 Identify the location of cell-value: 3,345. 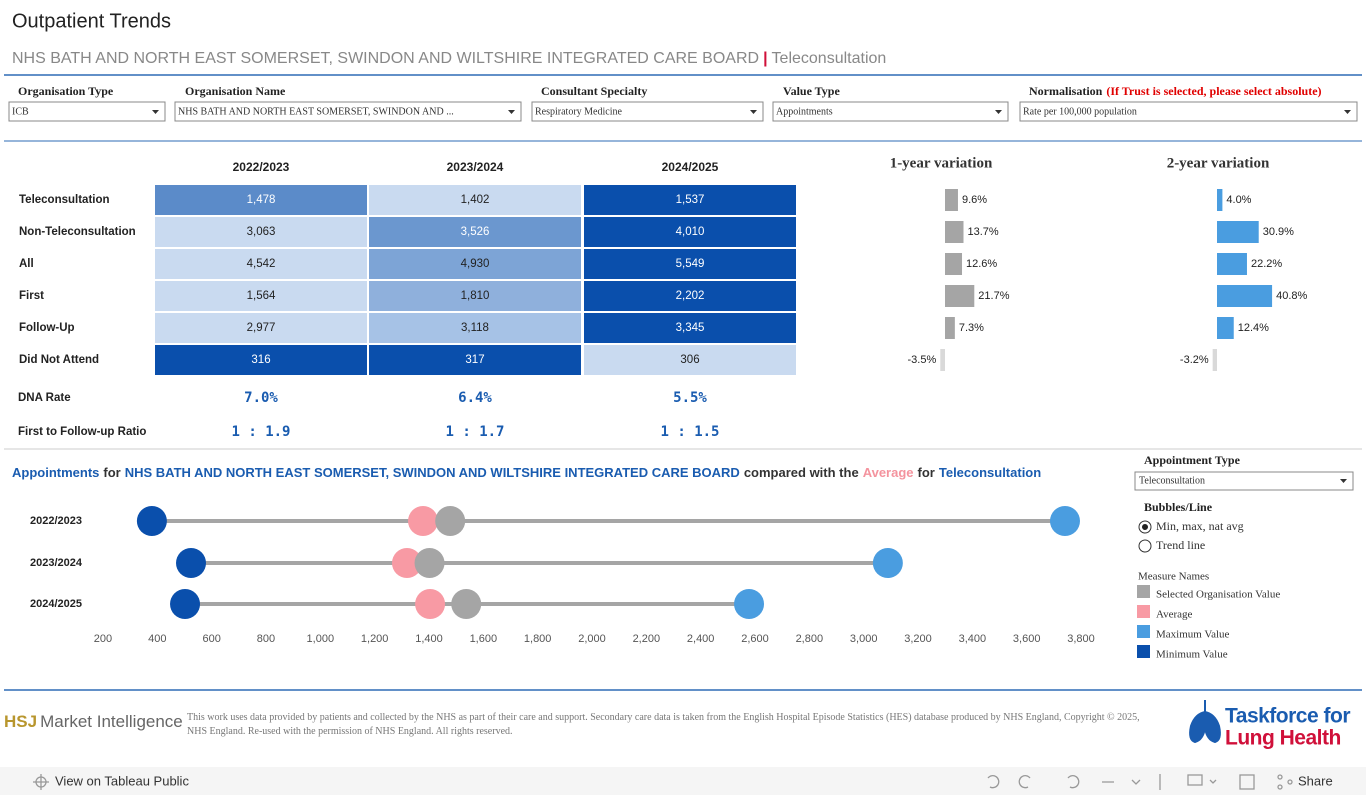
(690, 328).